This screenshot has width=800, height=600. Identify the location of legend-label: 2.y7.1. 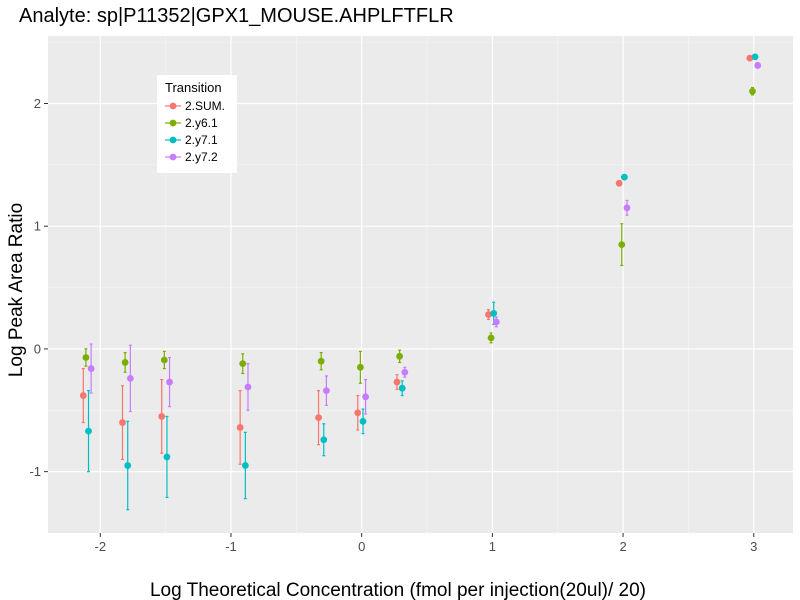
(201, 140).